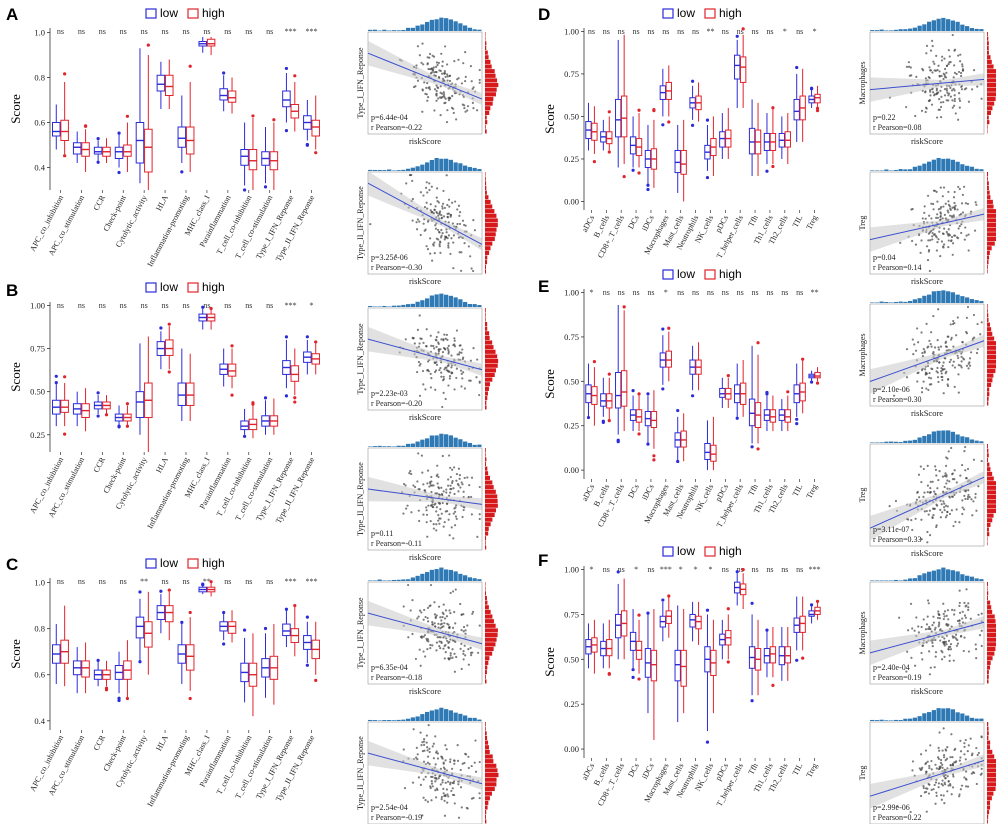  What do you see at coordinates (162, 743) in the screenshot?
I see `x-tick-label: HLA` at bounding box center [162, 743].